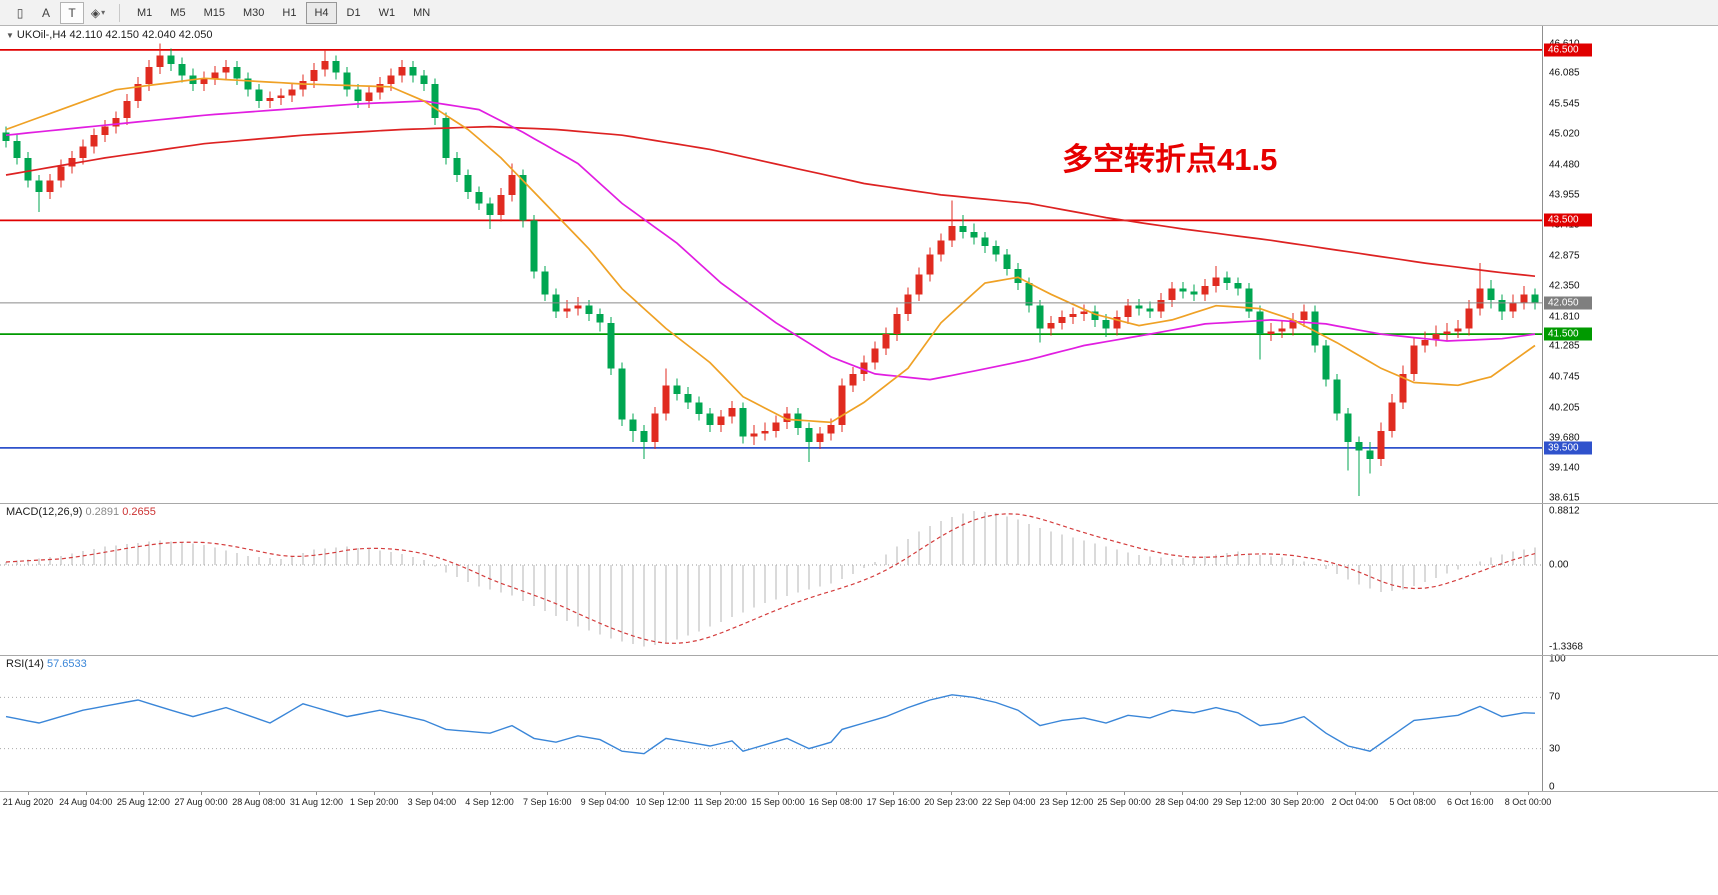  I want to click on rsi-tick-label: 100, so click(1557, 659).